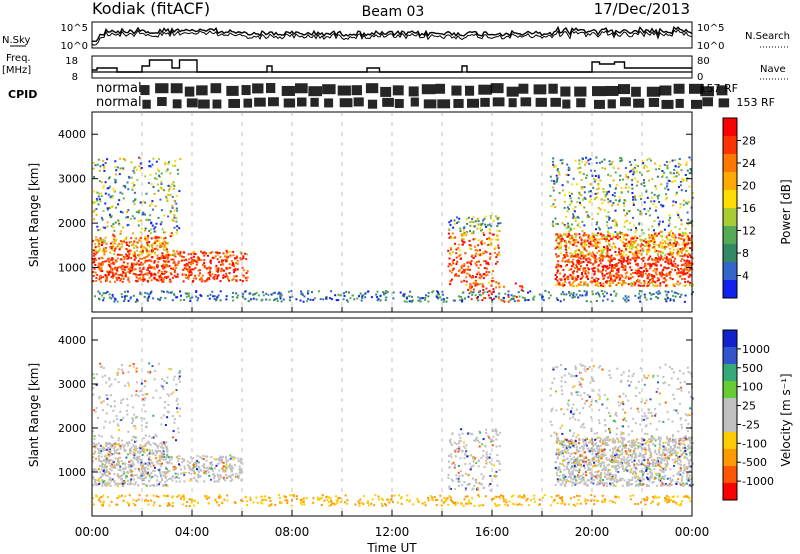 The image size is (800, 554). Describe the element at coordinates (749, 231) in the screenshot. I see `power-colorbar-tick-label: 12` at that location.